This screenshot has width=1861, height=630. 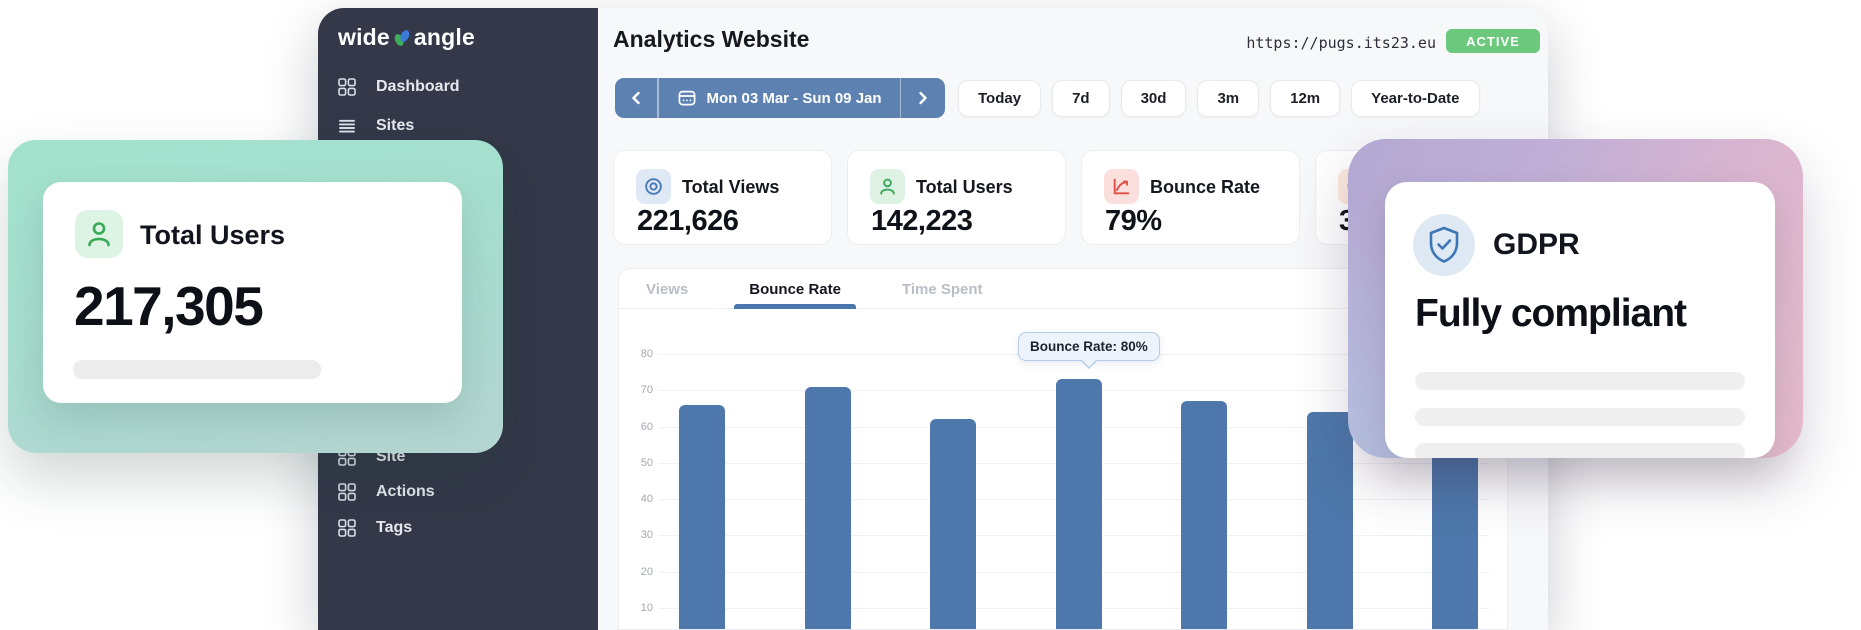 What do you see at coordinates (418, 86) in the screenshot?
I see `sidebar-item-label: Dashboard` at bounding box center [418, 86].